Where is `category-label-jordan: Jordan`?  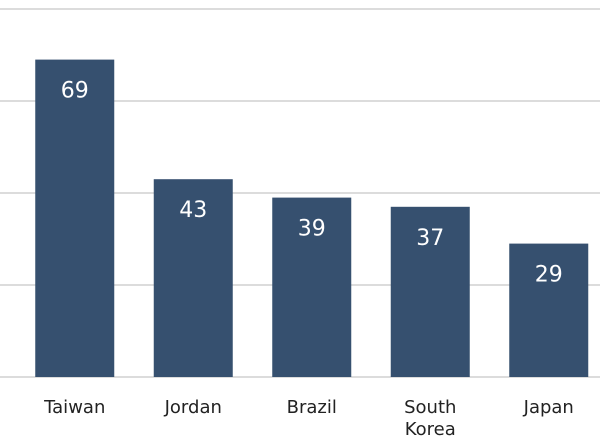
category-label-jordan: Jordan is located at coordinates (193, 407).